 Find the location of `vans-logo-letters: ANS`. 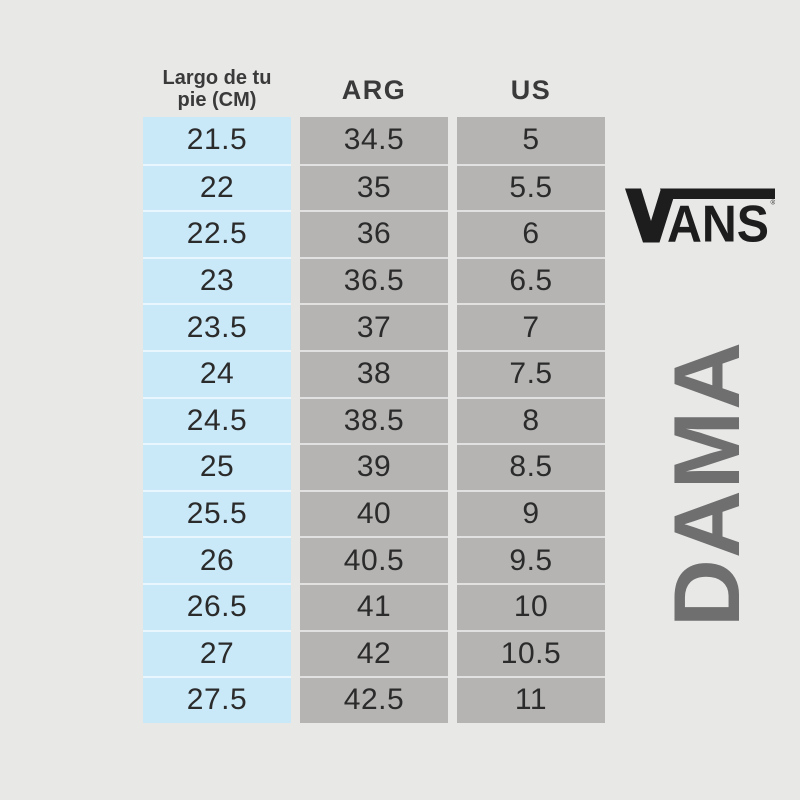

vans-logo-letters: ANS is located at coordinates (718, 219).